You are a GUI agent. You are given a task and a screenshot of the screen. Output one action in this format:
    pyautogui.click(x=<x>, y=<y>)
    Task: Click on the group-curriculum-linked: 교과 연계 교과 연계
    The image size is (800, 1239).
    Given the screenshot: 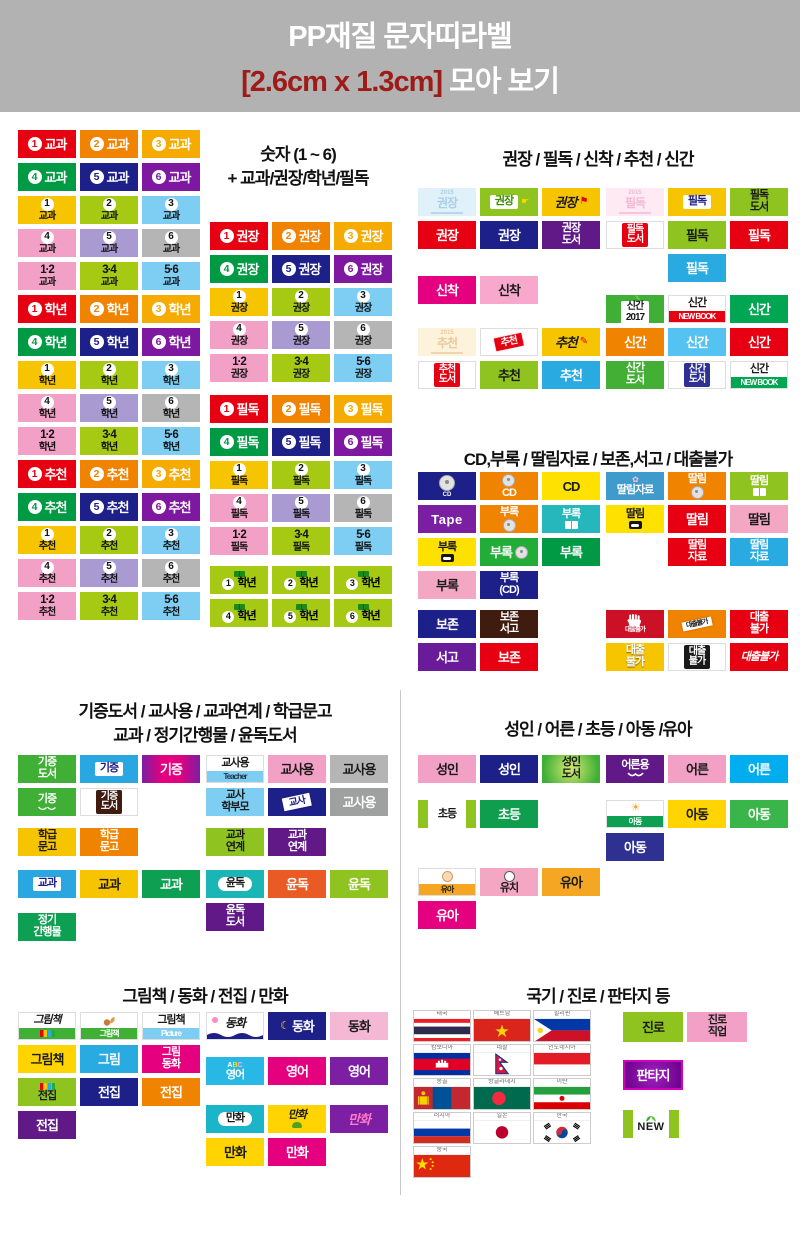 What is the action you would take?
    pyautogui.click(x=266, y=842)
    